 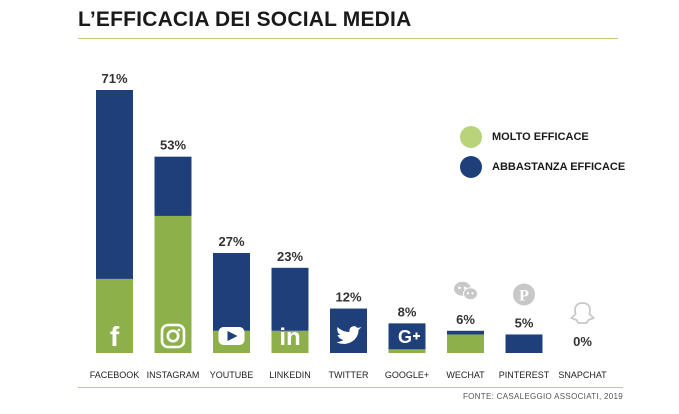 What do you see at coordinates (465, 332) in the screenshot?
I see `bar-abbastanza-wechat` at bounding box center [465, 332].